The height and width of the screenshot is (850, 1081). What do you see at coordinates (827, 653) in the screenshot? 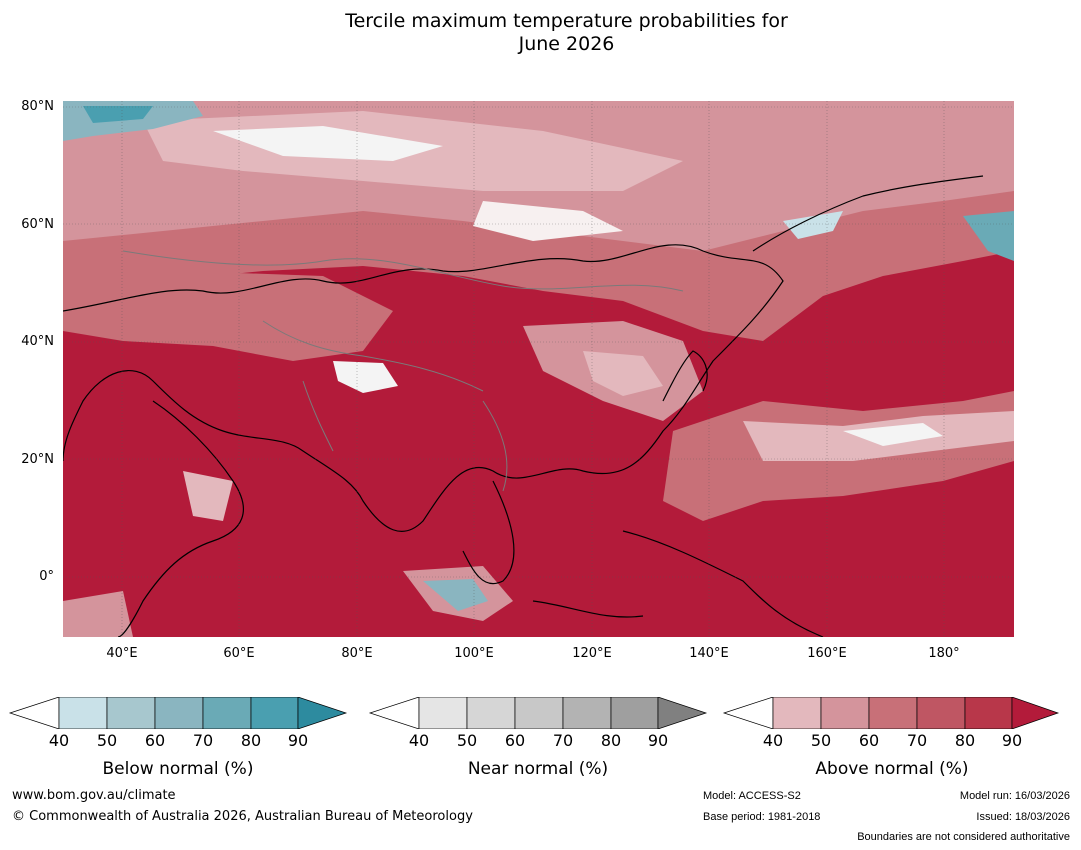
I see `lon-label-160e: 160°E` at bounding box center [827, 653].